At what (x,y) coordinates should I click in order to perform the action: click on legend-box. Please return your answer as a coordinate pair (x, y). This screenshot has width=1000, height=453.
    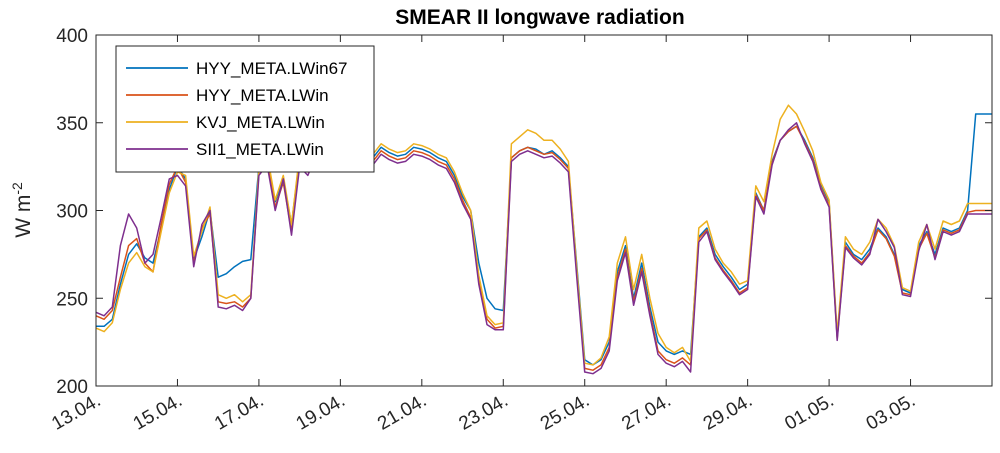
    Looking at the image, I should click on (245, 109).